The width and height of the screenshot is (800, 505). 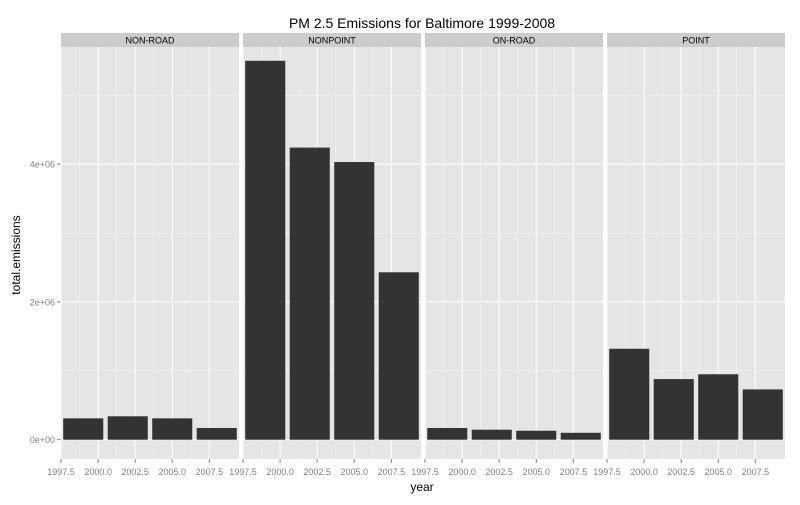 I want to click on y-axis-label: total.emissions, so click(x=16, y=254).